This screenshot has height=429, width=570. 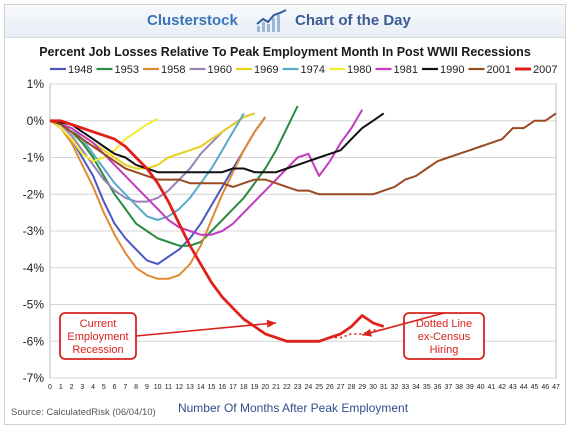 I want to click on x-tick-label: 20, so click(x=265, y=387).